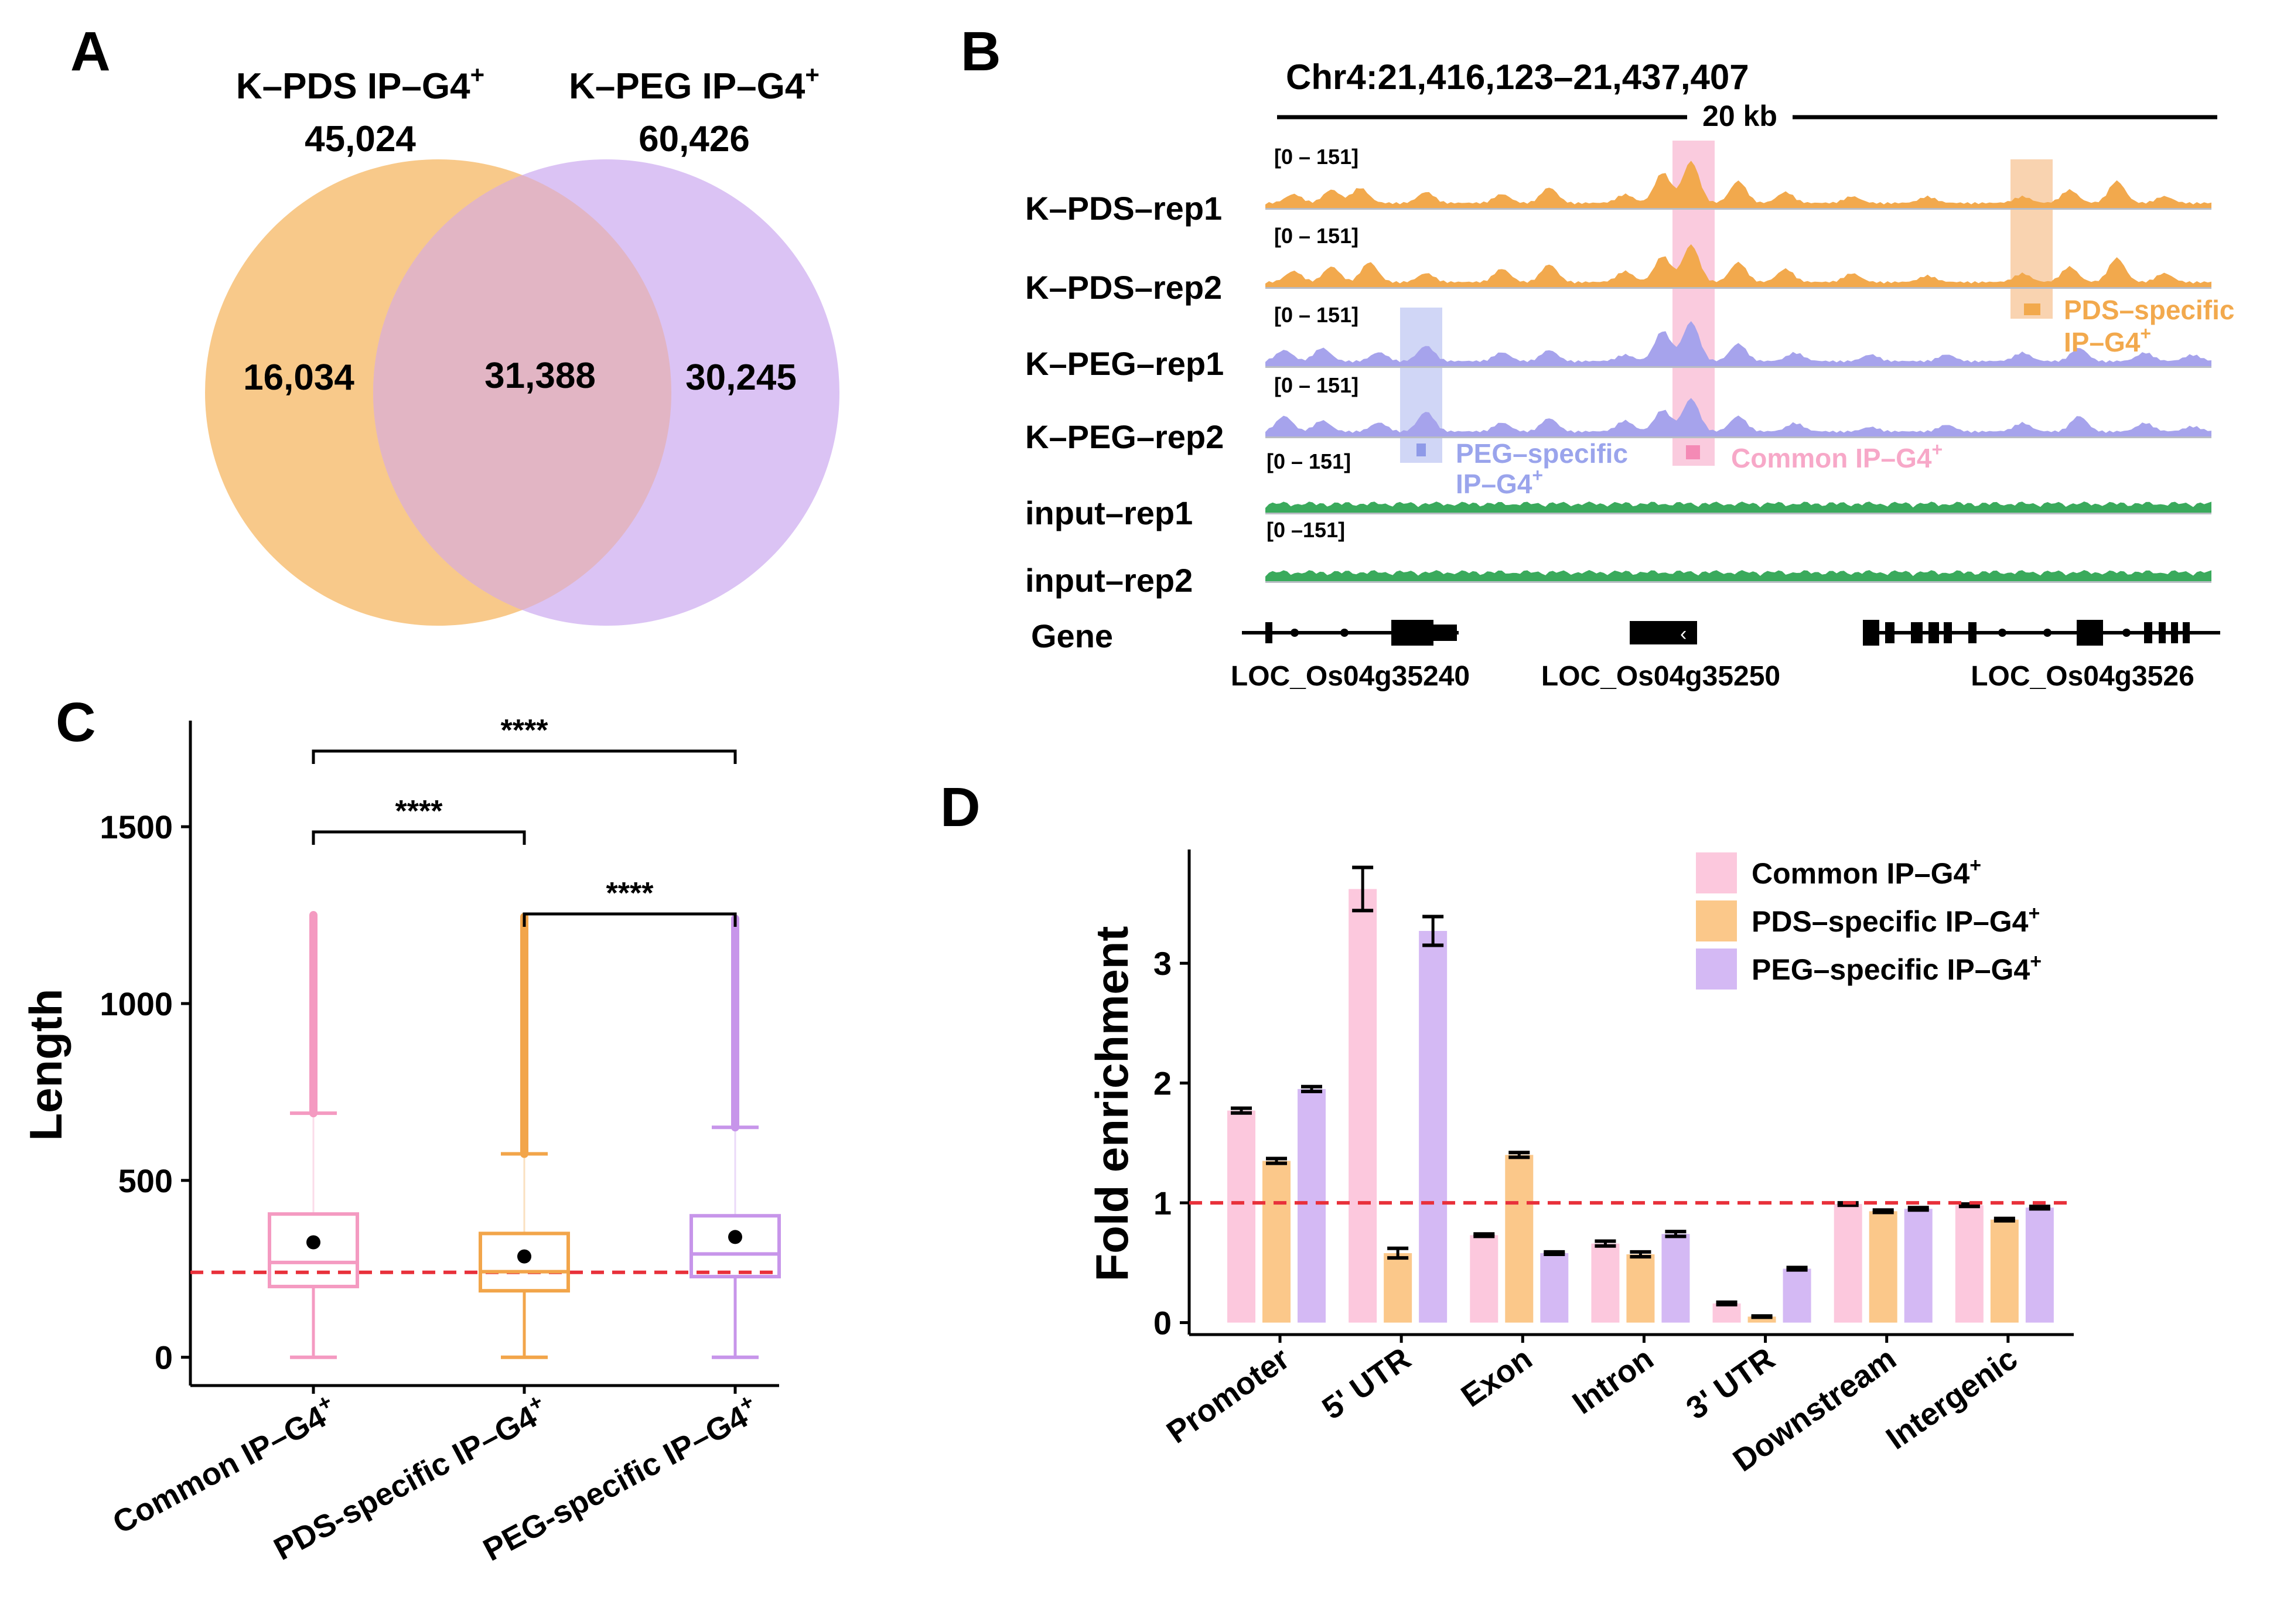  I want to click on legend-label: PDS–specific IP–G4+, so click(1896, 920).